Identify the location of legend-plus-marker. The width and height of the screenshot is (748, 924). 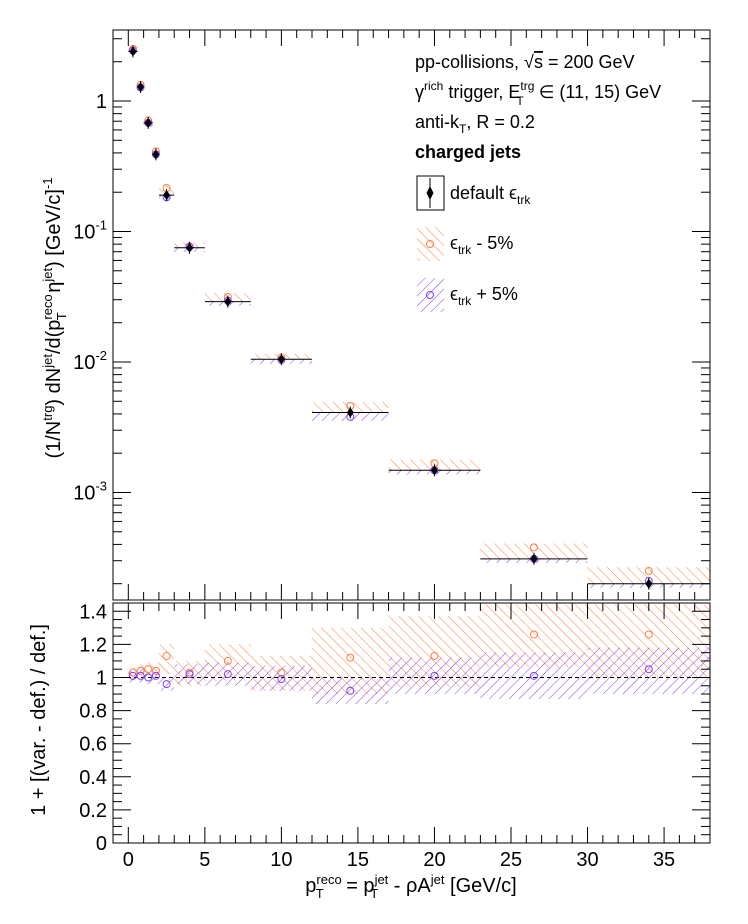
(430, 295).